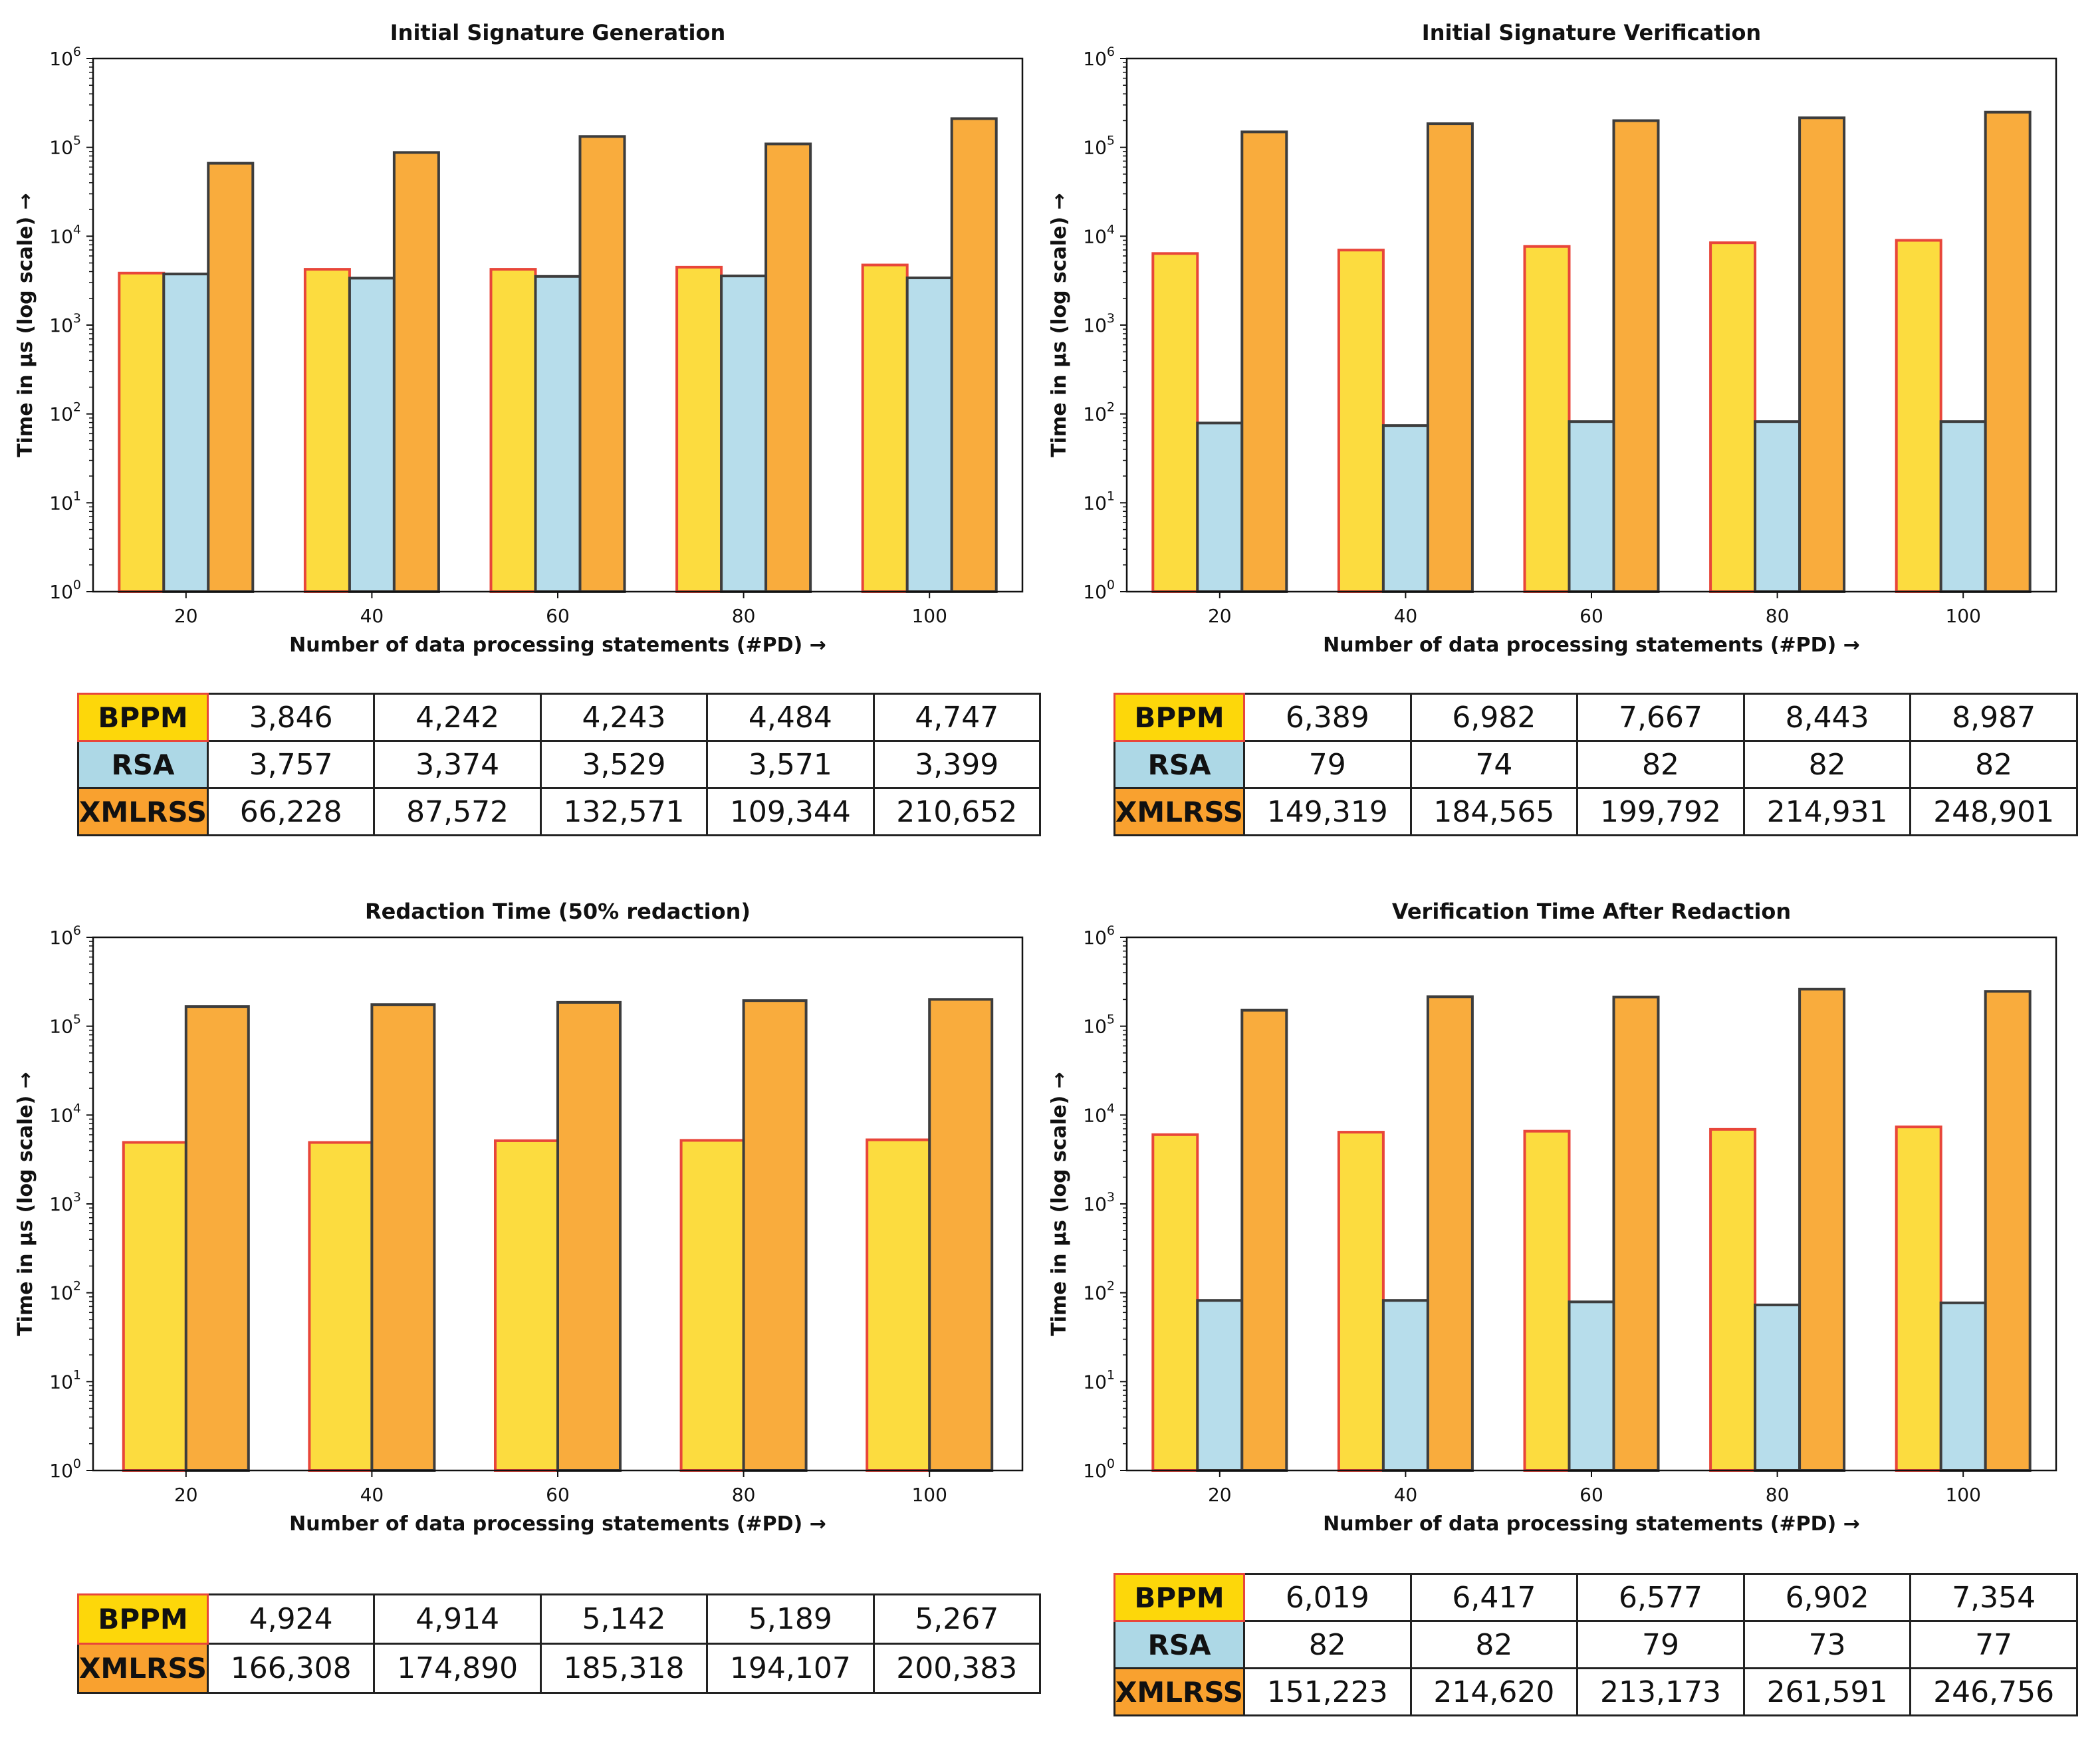 The image size is (2100, 1759). What do you see at coordinates (1327, 1692) in the screenshot?
I see `table-cell: 151,223` at bounding box center [1327, 1692].